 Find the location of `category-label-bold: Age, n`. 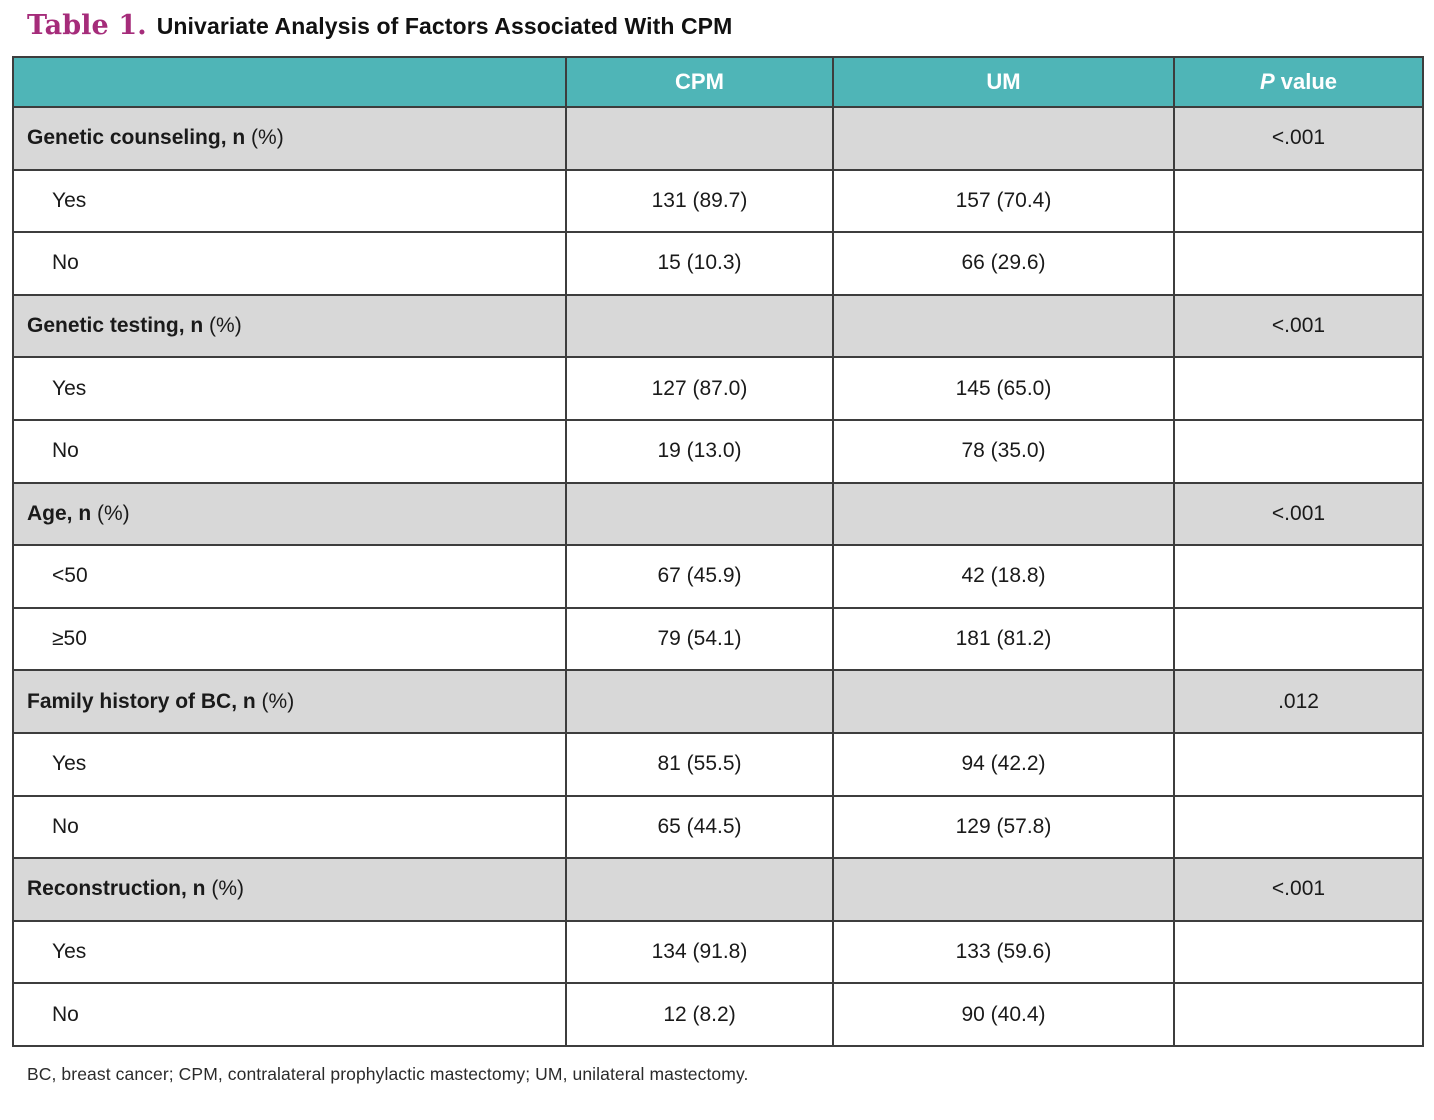

category-label-bold: Age, n is located at coordinates (59, 513).